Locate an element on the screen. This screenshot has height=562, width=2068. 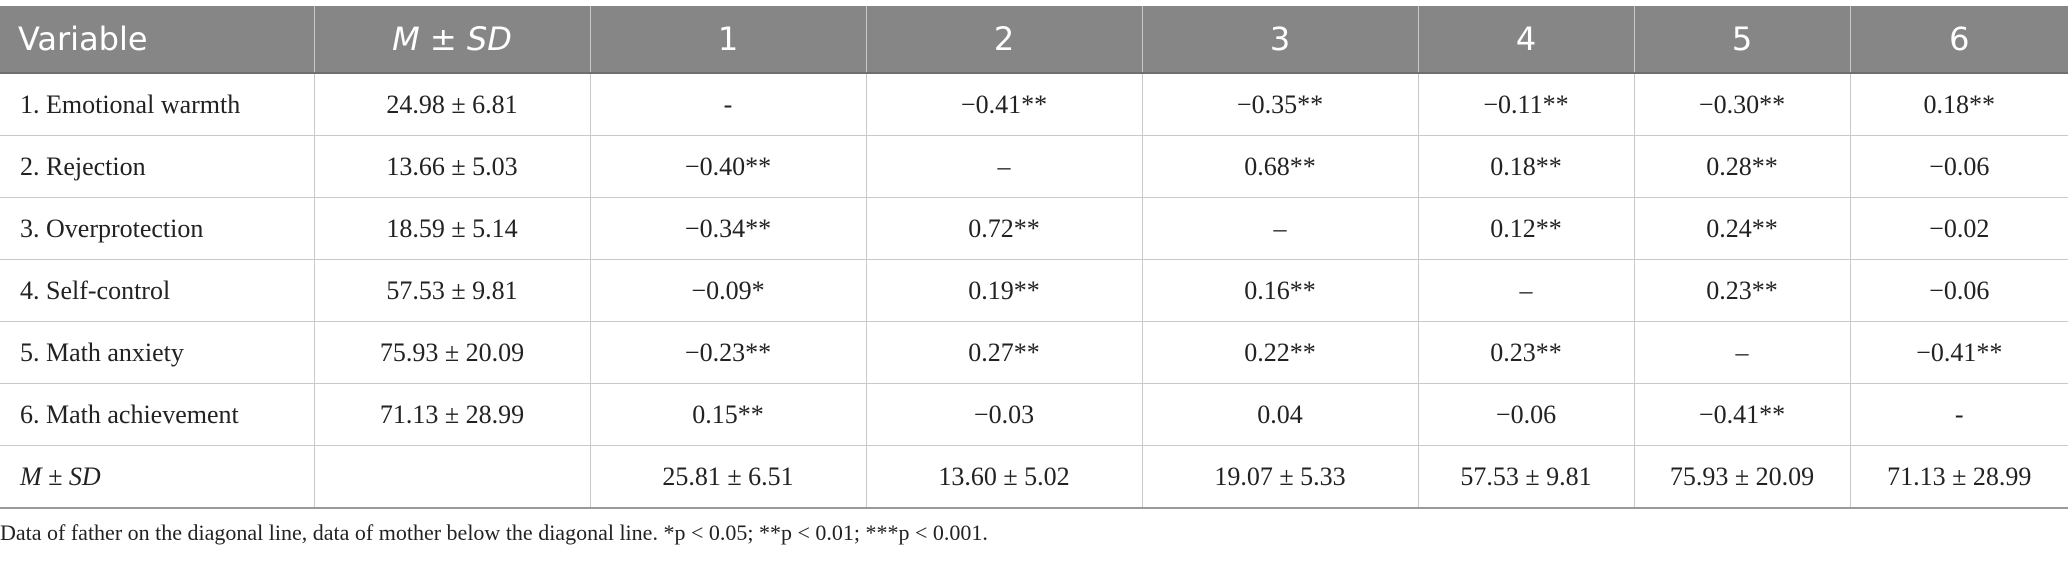
row-label: 6. Math achievement is located at coordinates (157, 414).